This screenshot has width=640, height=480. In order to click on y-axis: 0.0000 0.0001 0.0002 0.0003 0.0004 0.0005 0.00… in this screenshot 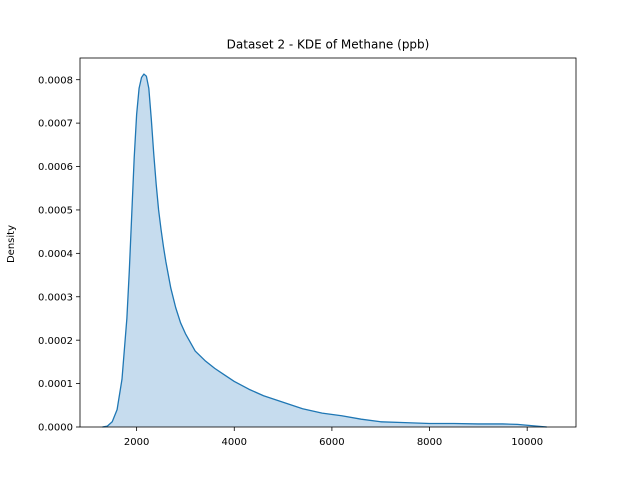, I will do `click(59, 254)`.